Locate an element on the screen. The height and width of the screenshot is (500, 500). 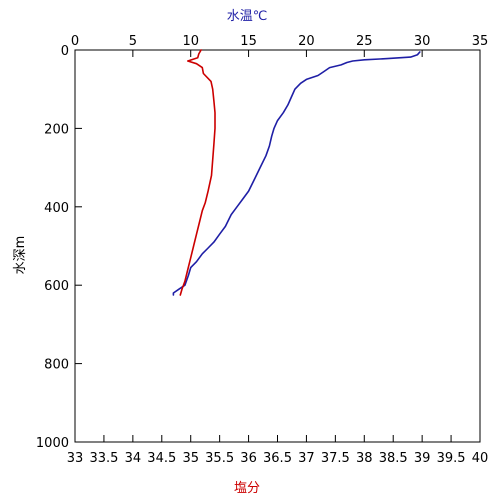
temperature-tick-label: 25 is located at coordinates (364, 41).